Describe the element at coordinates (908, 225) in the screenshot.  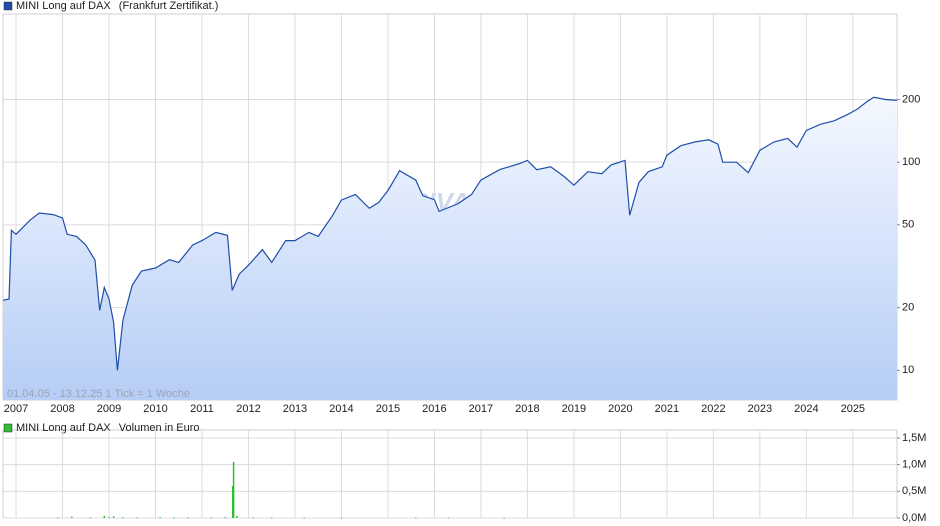
I see `y-tick-label: 50` at that location.